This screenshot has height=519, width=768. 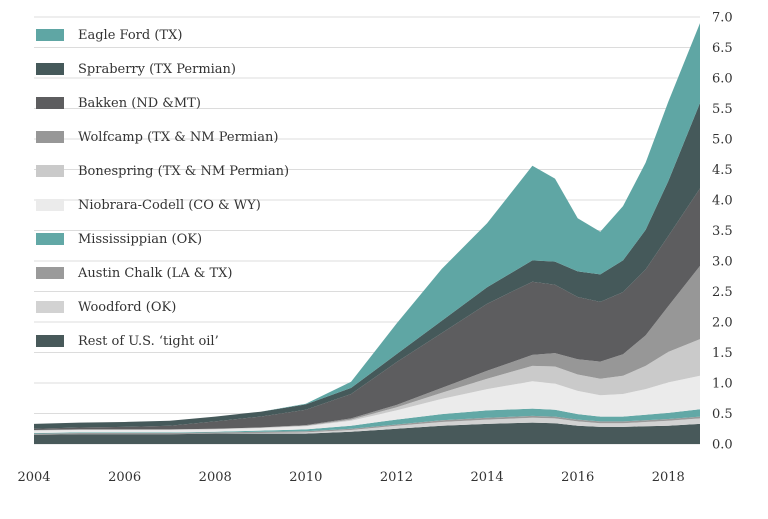 I want to click on y-tick-label: 1.0, so click(x=722, y=384).